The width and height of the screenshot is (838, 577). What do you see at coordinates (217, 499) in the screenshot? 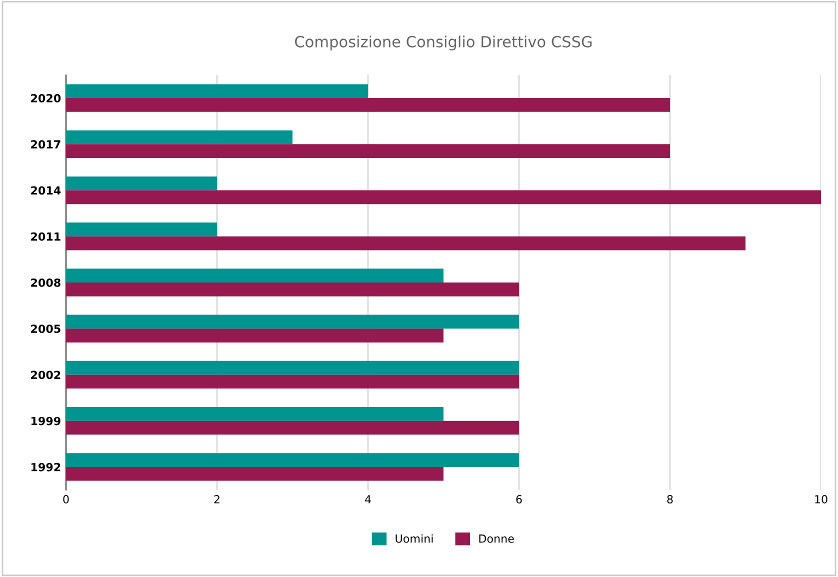
I see `x-tick-label: 2` at bounding box center [217, 499].